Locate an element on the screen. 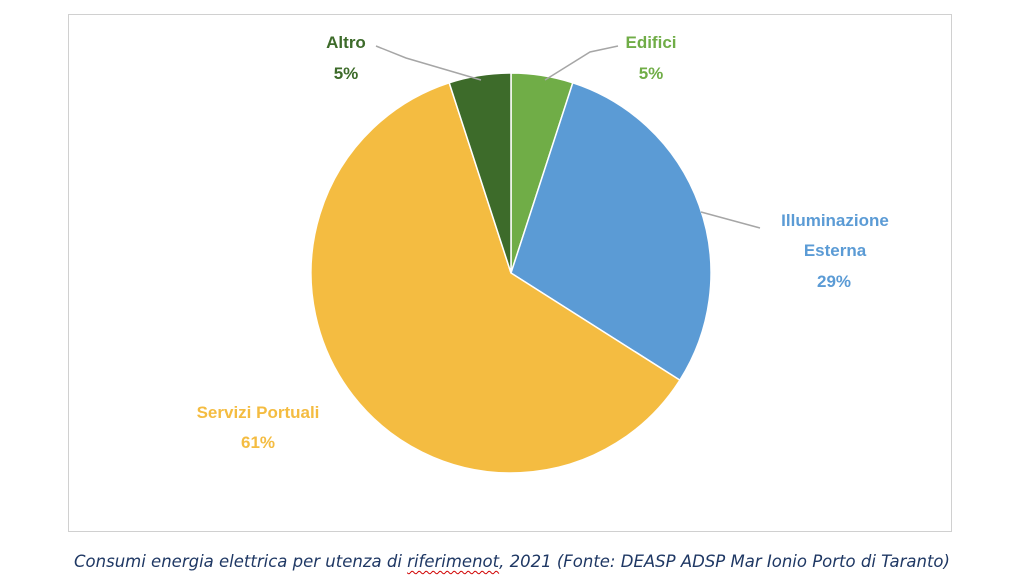 The height and width of the screenshot is (588, 1024). label-illuminazione-esterna: Illuminazione Esterna is located at coordinates (835, 235).